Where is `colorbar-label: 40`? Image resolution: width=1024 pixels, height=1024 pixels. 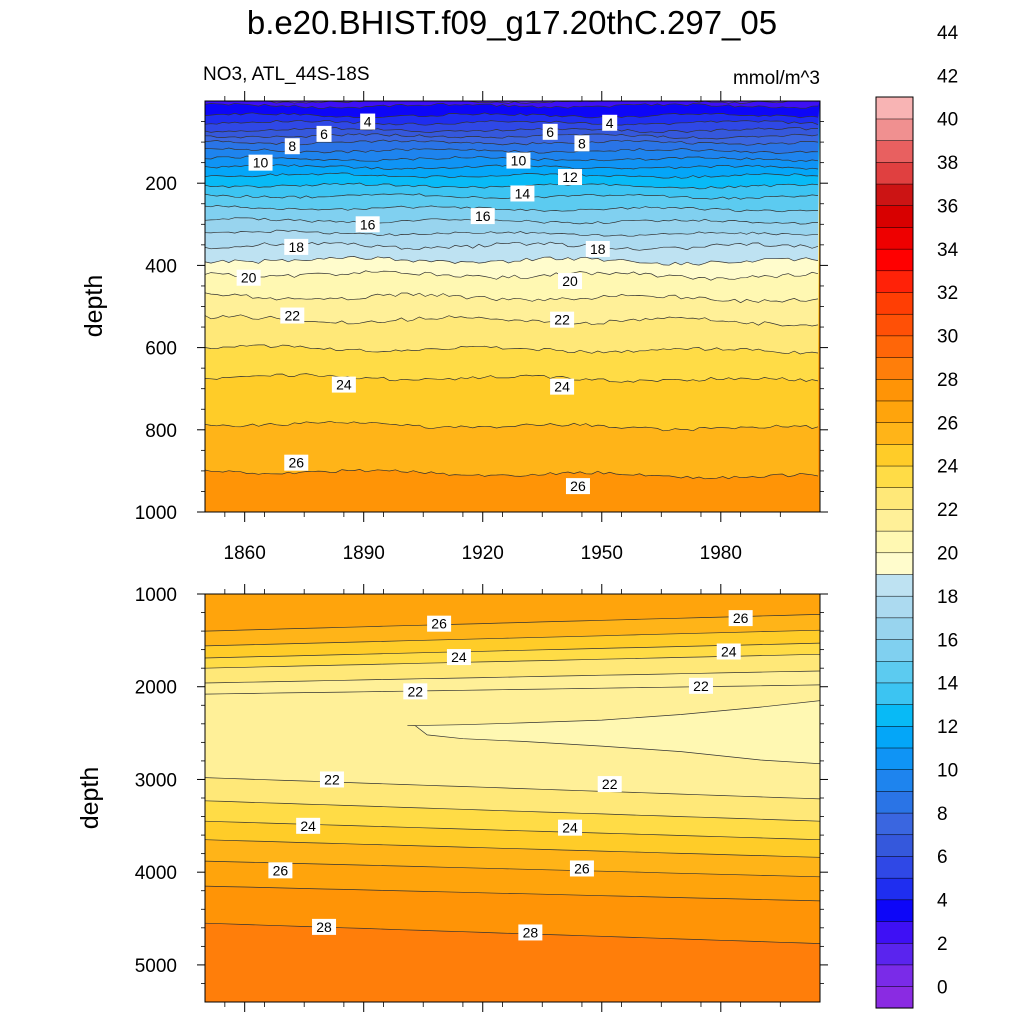
colorbar-label: 40 is located at coordinates (947, 120).